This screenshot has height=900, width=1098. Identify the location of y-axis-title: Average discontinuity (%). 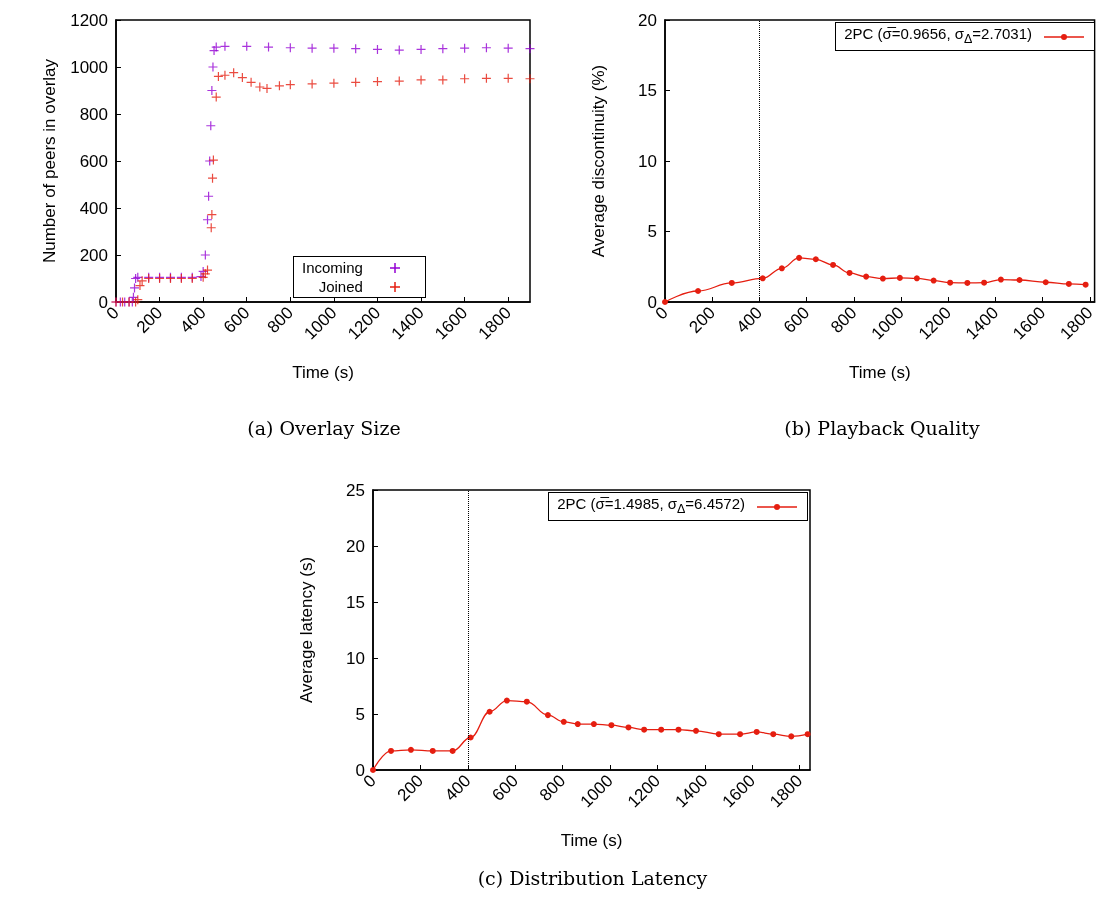
(598, 161).